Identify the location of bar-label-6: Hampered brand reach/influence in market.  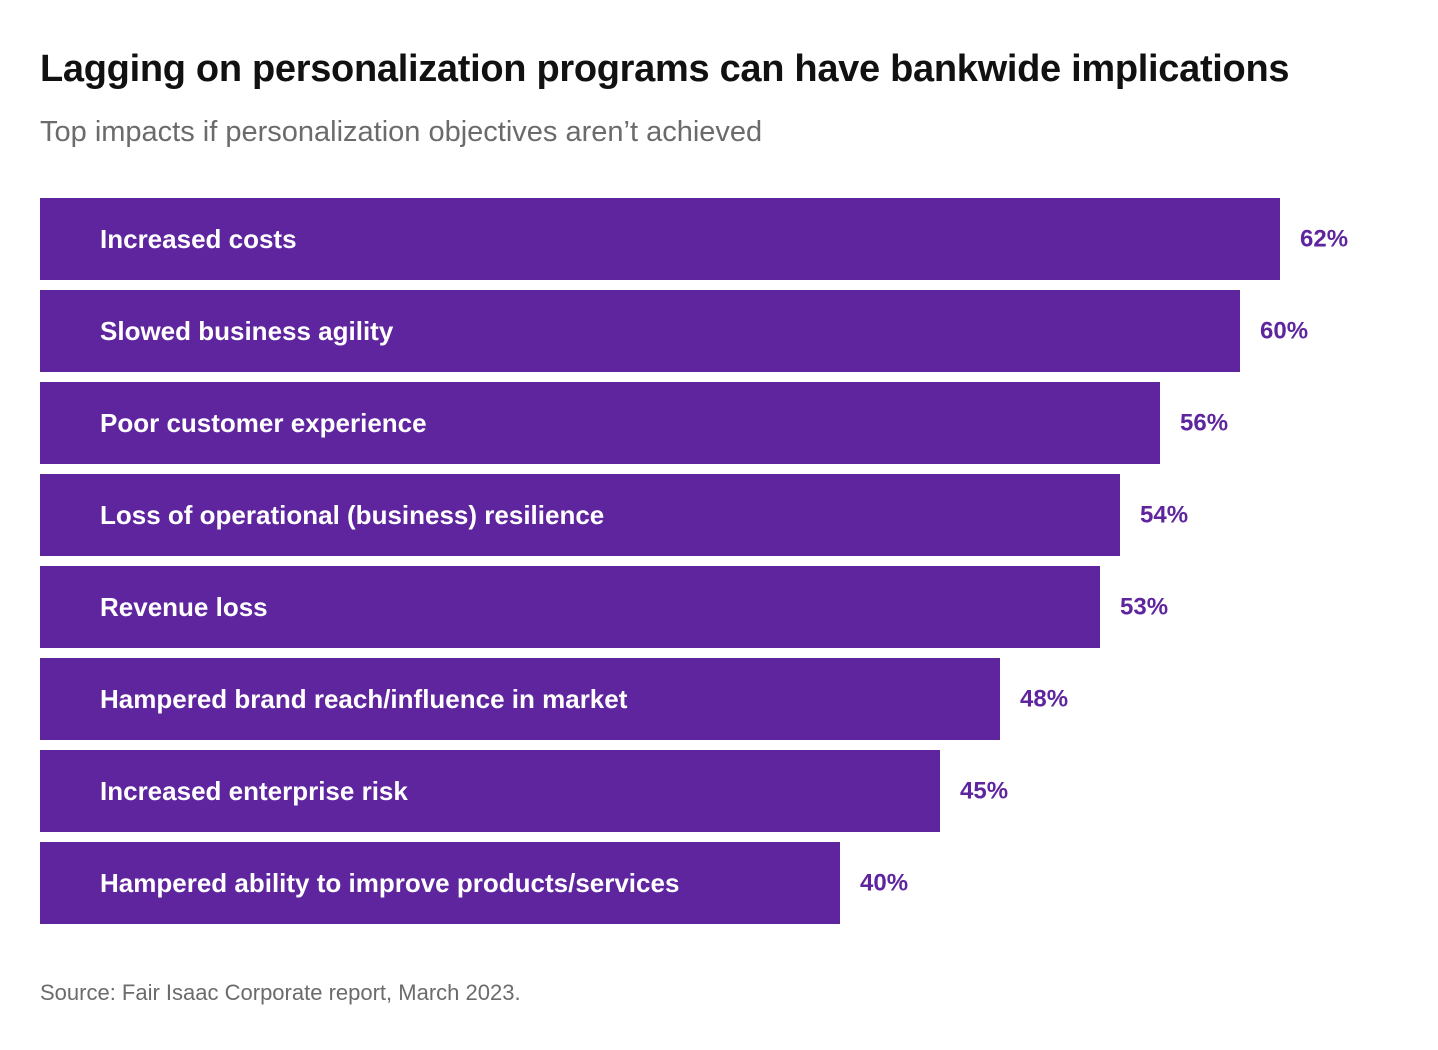
(364, 699).